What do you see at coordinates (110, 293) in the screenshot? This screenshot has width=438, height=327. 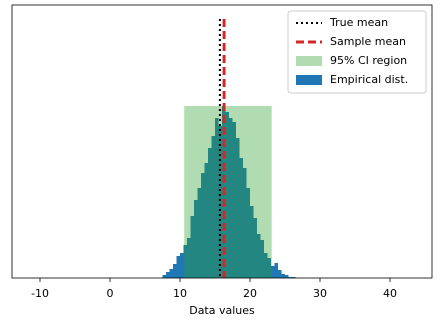 I see `x-tick-label: 0` at bounding box center [110, 293].